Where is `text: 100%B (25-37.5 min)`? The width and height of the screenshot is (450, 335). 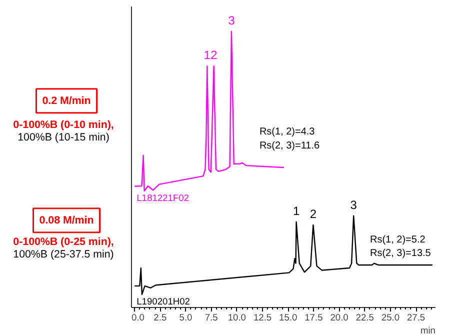
text: 100%B (25-37.5 min) is located at coordinates (63, 254).